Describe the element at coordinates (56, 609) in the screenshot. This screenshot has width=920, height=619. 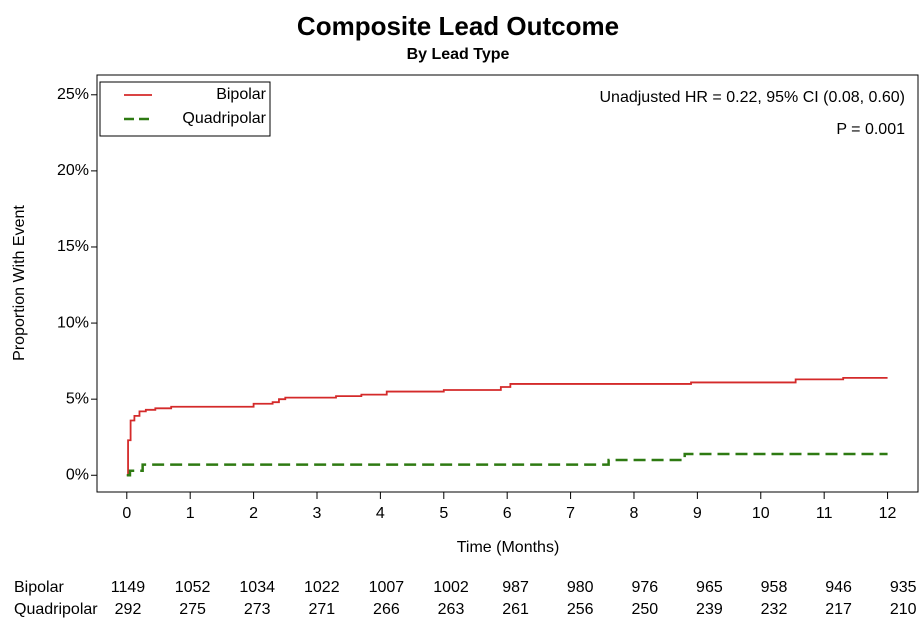
I see `risk-row-label: Quadripolar` at that location.